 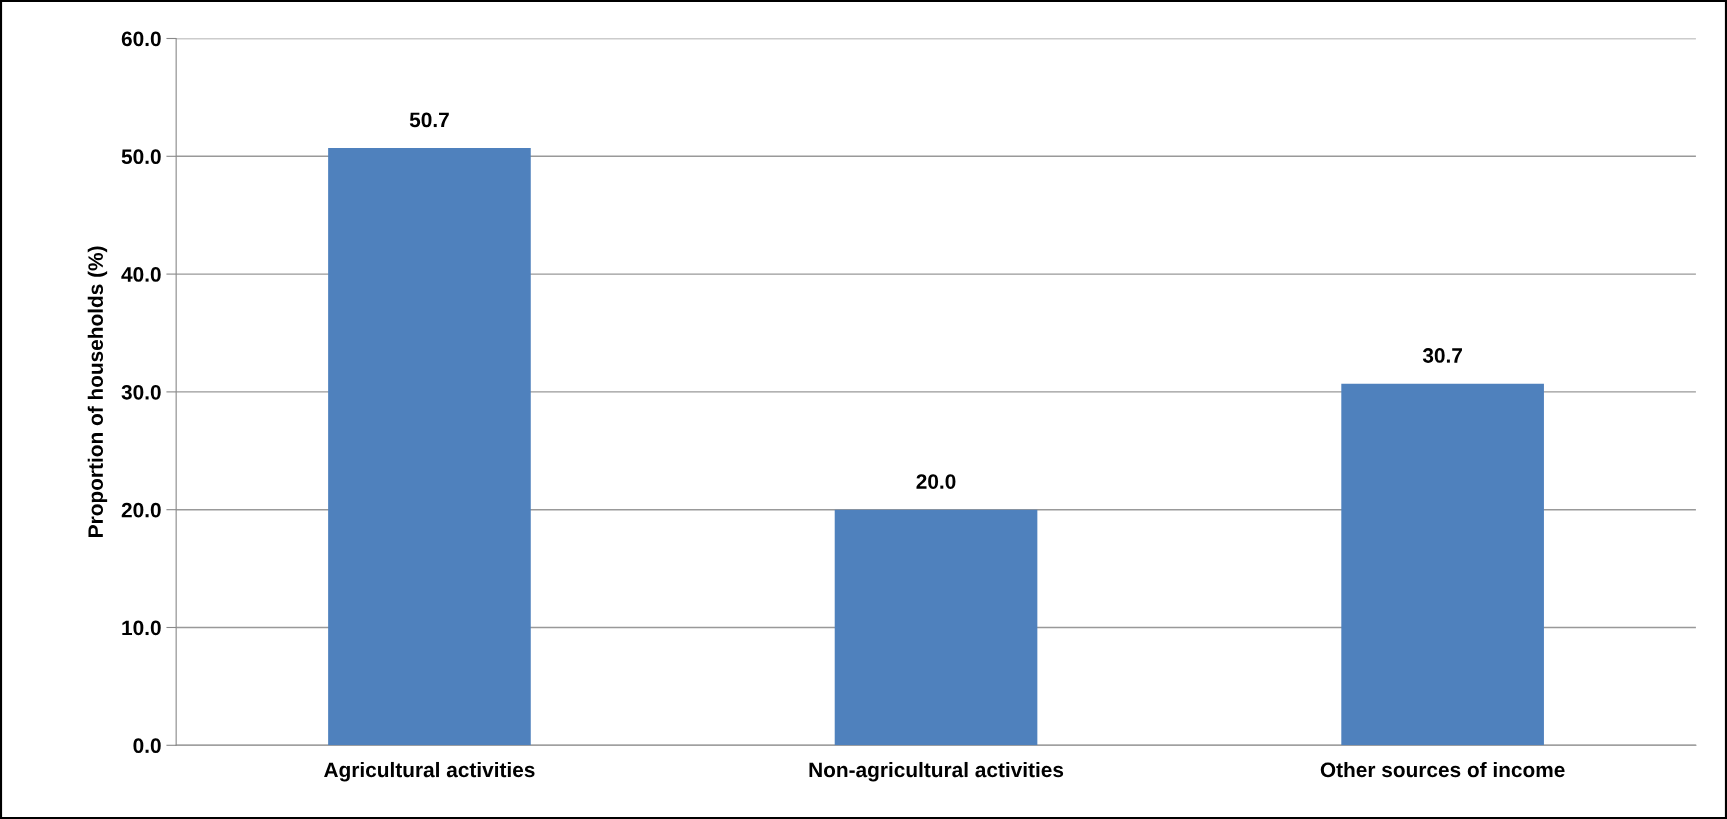 What do you see at coordinates (141, 39) in the screenshot?
I see `y-tick-label: 60.0` at bounding box center [141, 39].